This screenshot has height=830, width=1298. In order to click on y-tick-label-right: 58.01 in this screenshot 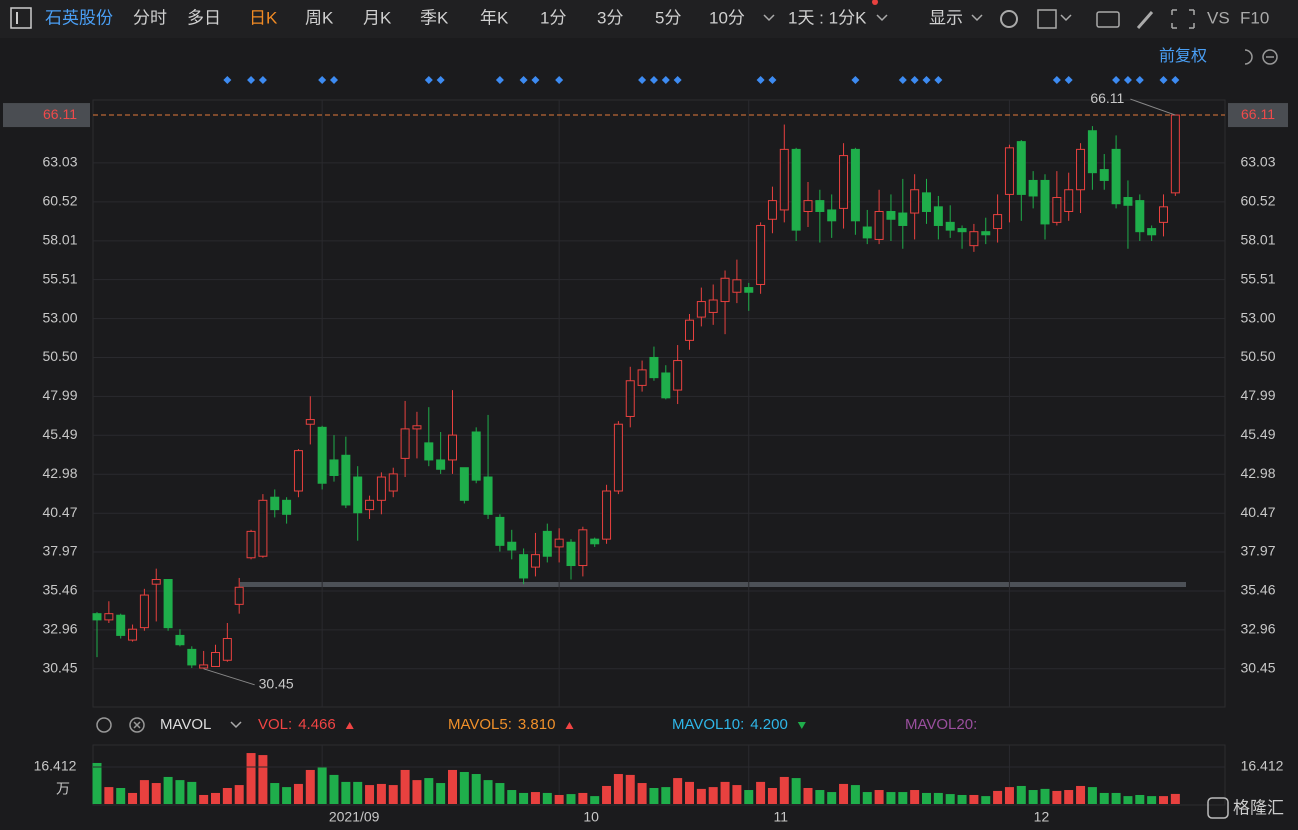, I will do `click(1257, 240)`.